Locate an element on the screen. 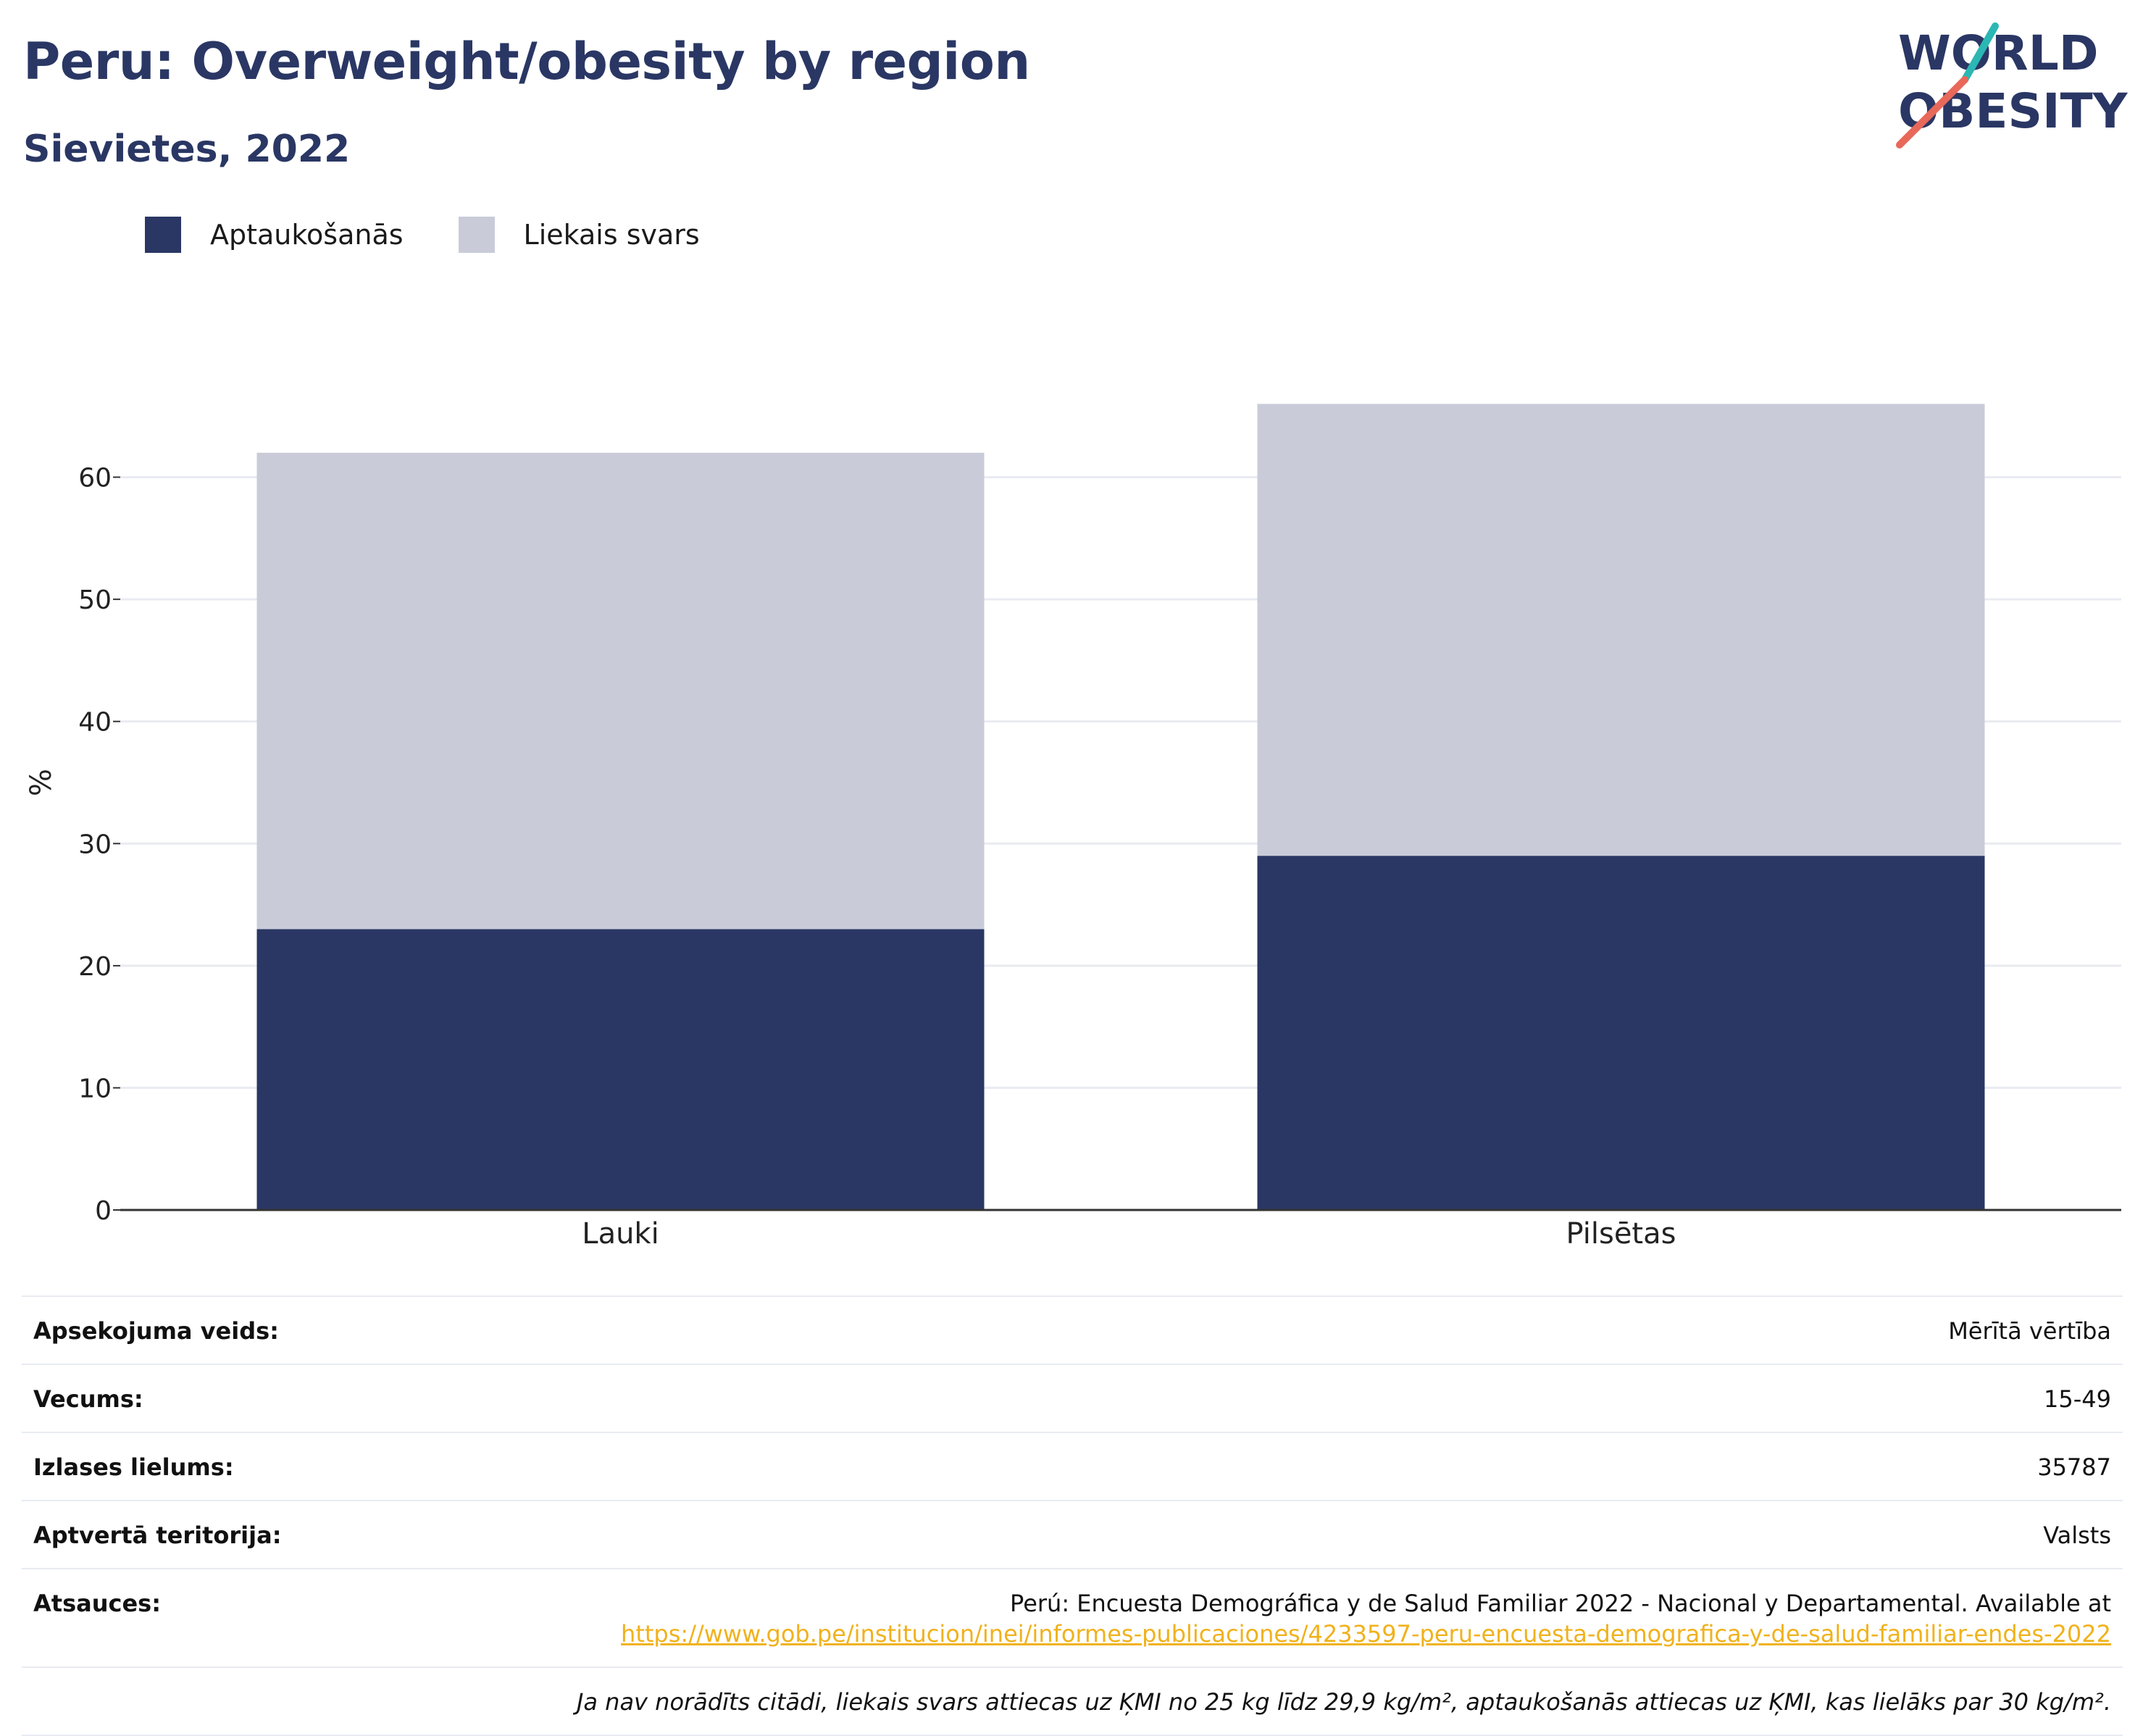 This screenshot has height=1736, width=2143. legend-item-obesity: Aptaukošanās is located at coordinates (275, 235).